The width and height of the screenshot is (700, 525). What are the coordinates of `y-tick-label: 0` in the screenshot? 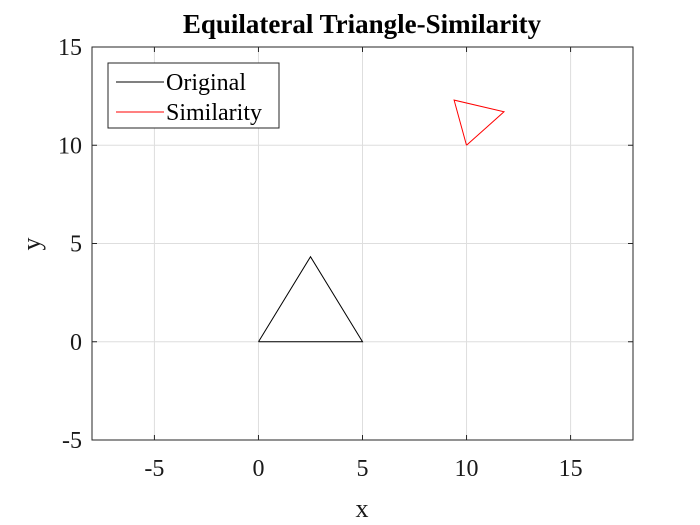 It's located at (76, 343).